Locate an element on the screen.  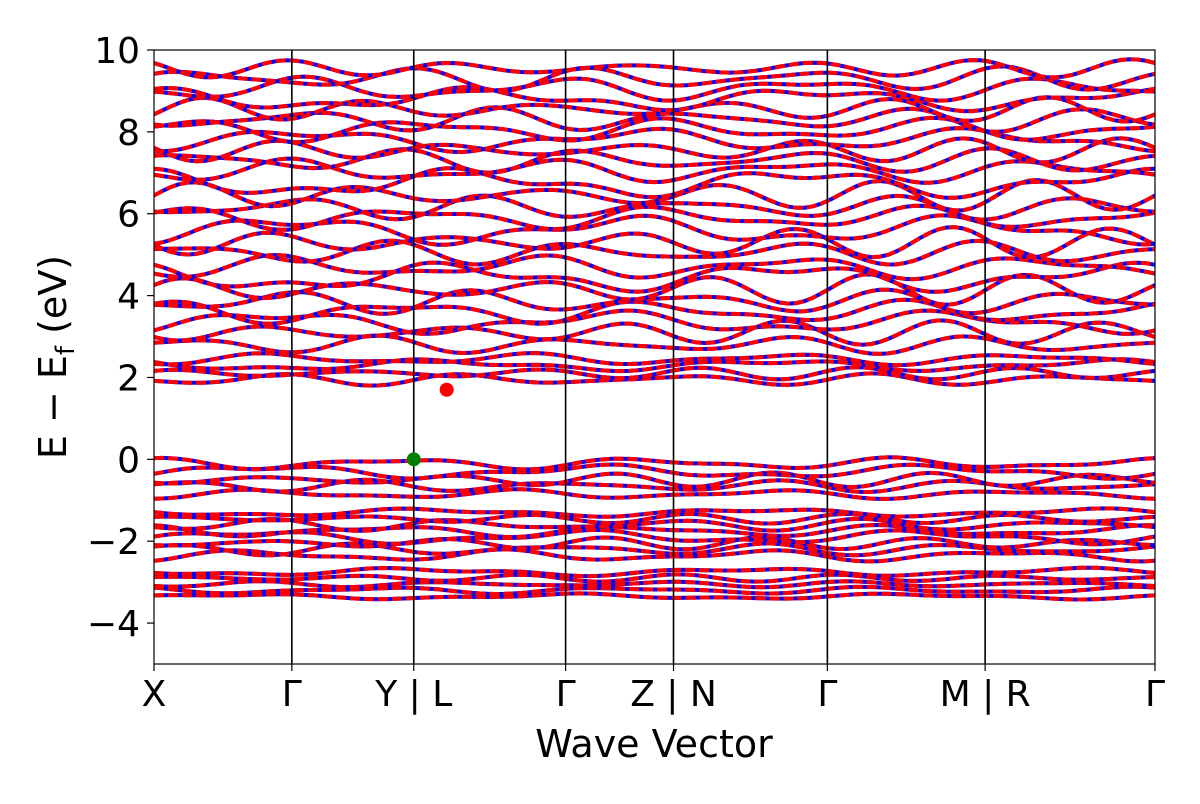
band-4-down is located at coordinates (654, 572).